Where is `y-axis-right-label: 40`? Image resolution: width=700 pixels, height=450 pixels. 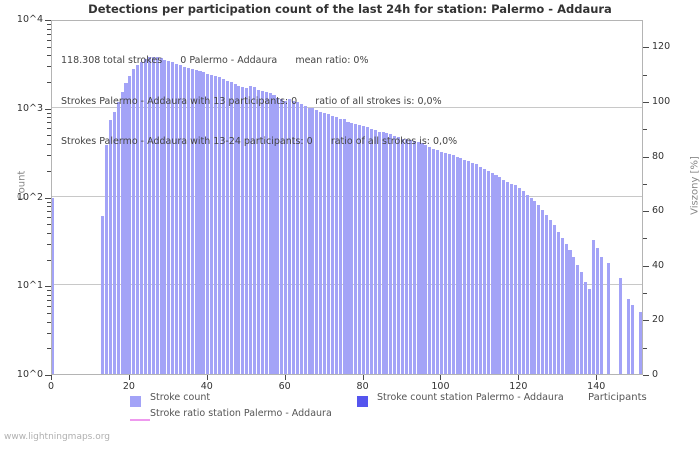 y-axis-right-label: 40 is located at coordinates (658, 265).